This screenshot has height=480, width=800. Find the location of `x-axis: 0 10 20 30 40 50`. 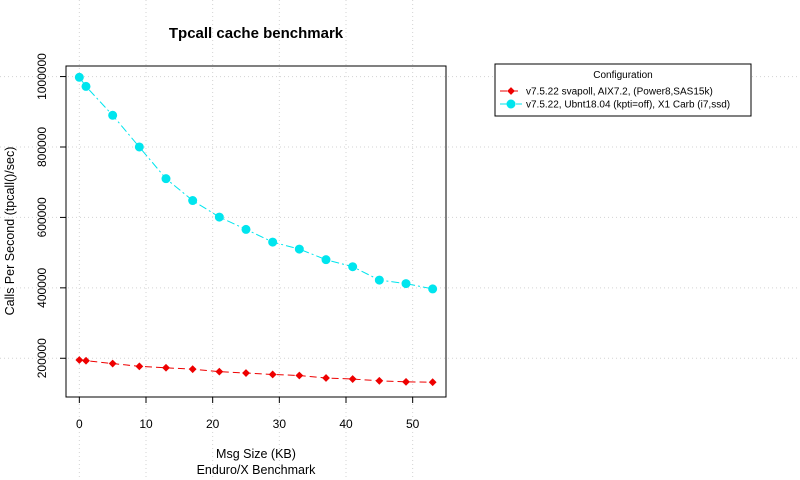

x-axis: 0 10 20 30 40 50 is located at coordinates (248, 414).